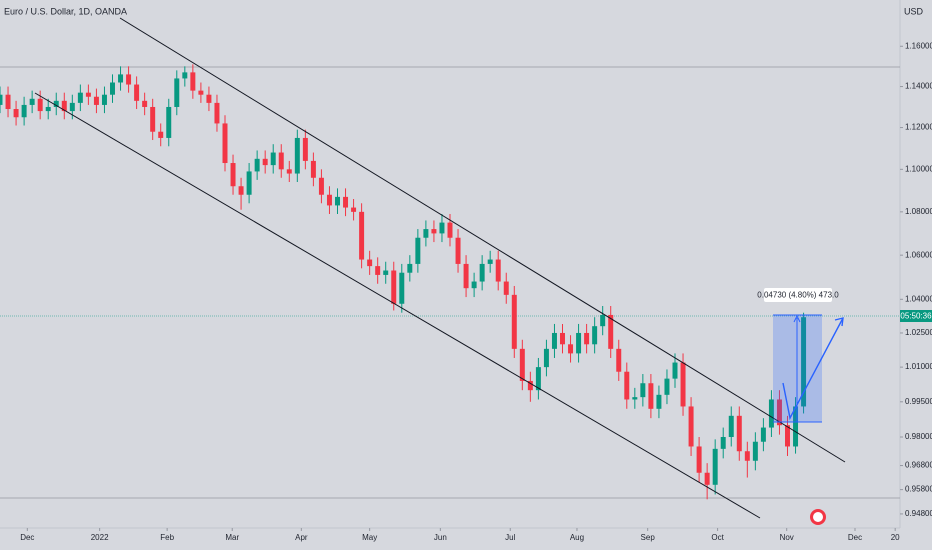  Describe the element at coordinates (369, 537) in the screenshot. I see `x-tick-label: May` at that location.